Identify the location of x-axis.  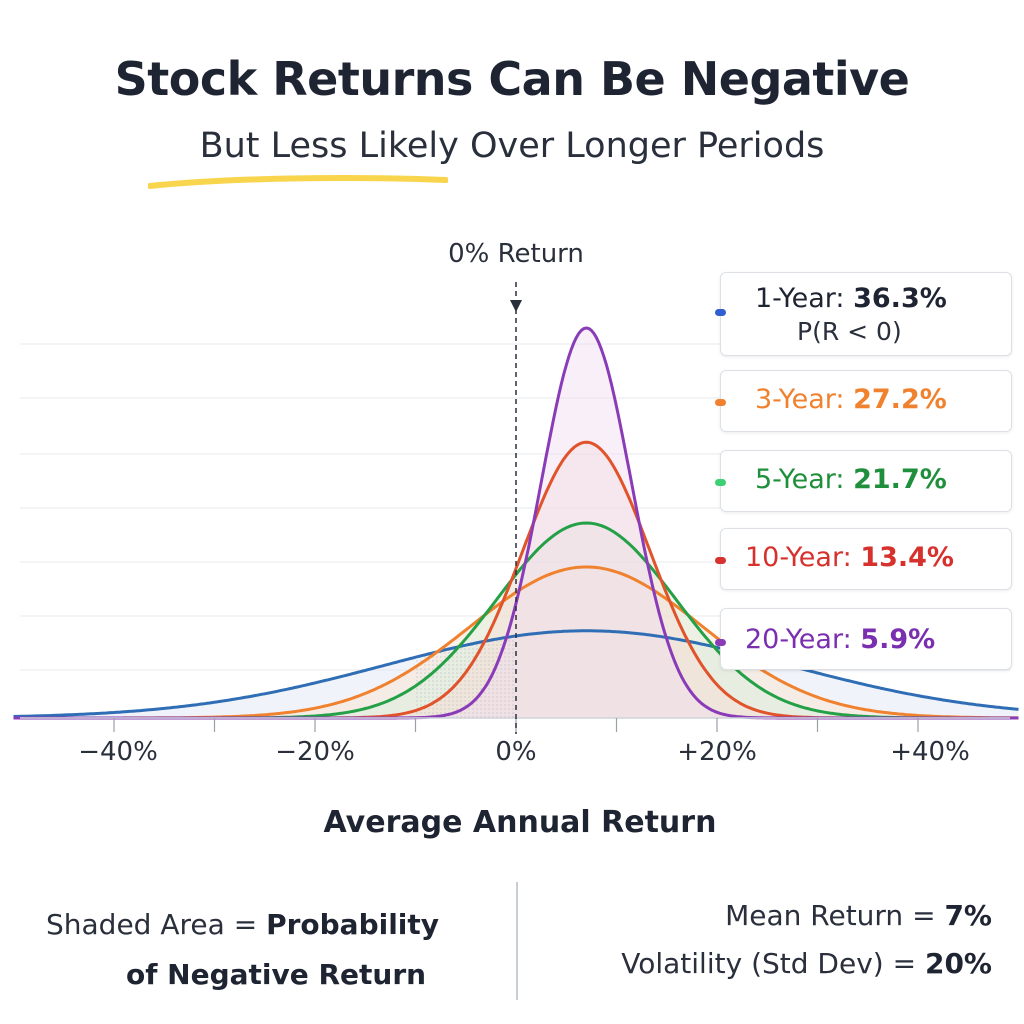
(515, 724).